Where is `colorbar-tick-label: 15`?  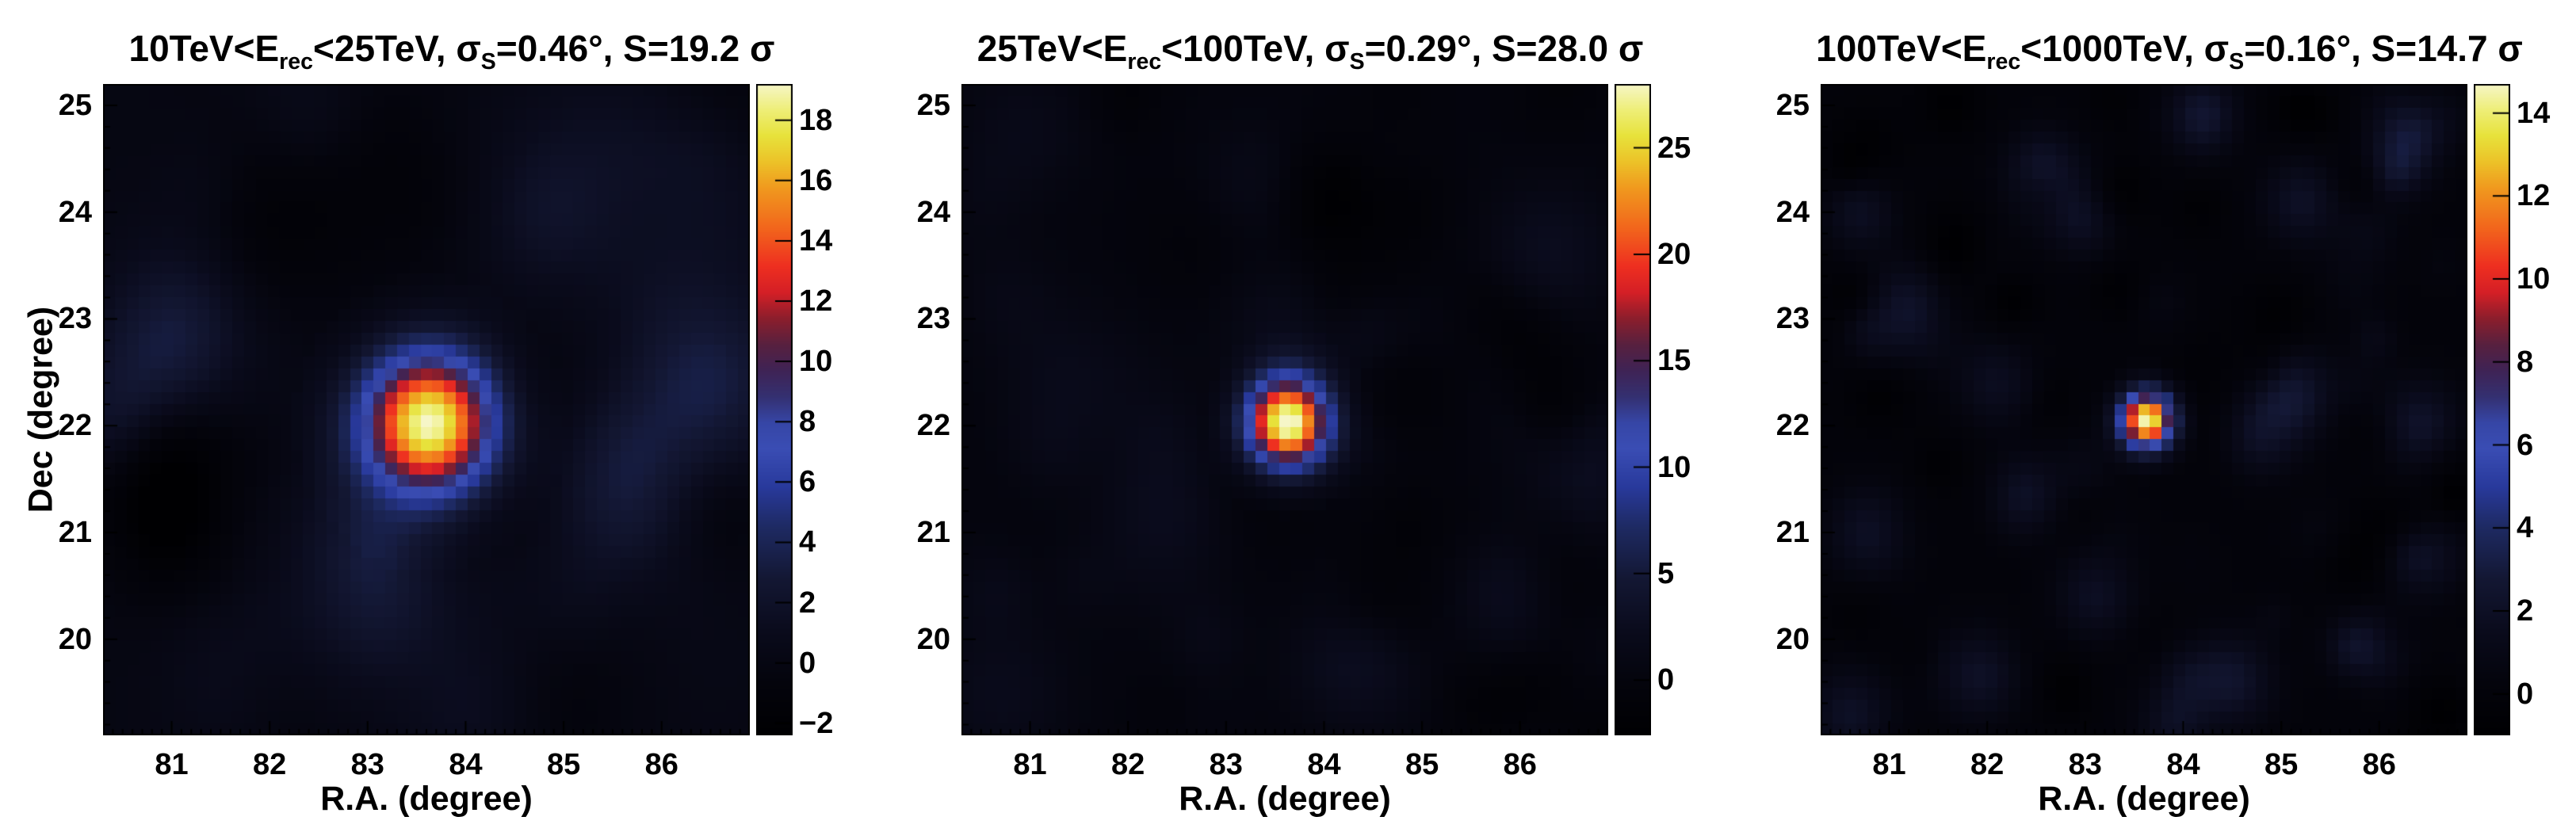 colorbar-tick-label: 15 is located at coordinates (1674, 361).